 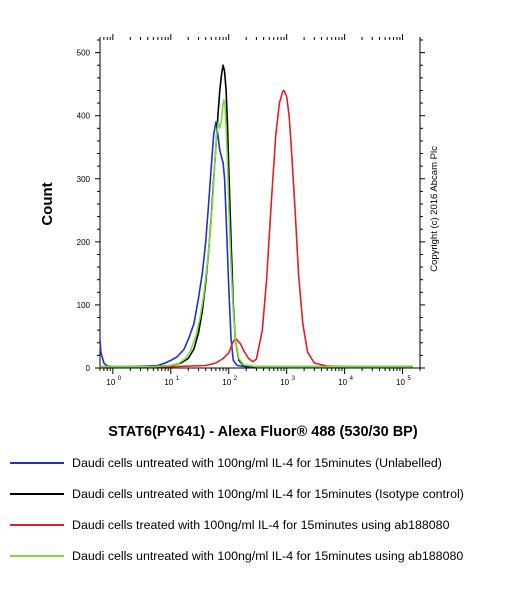 What do you see at coordinates (84, 242) in the screenshot?
I see `y-tick-label: 200` at bounding box center [84, 242].